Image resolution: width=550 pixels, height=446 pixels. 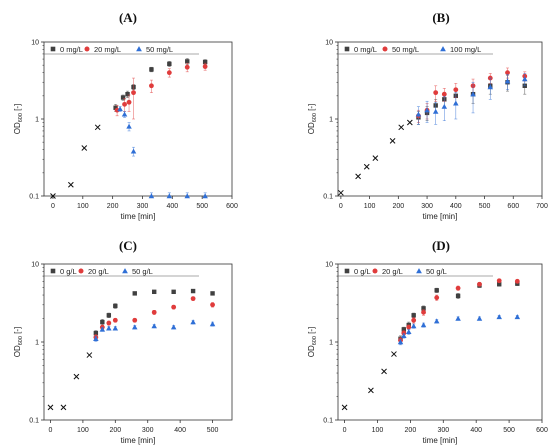 What do you see at coordinates (365, 49) in the screenshot?
I see `legend-label: 0 mg/L` at bounding box center [365, 49].